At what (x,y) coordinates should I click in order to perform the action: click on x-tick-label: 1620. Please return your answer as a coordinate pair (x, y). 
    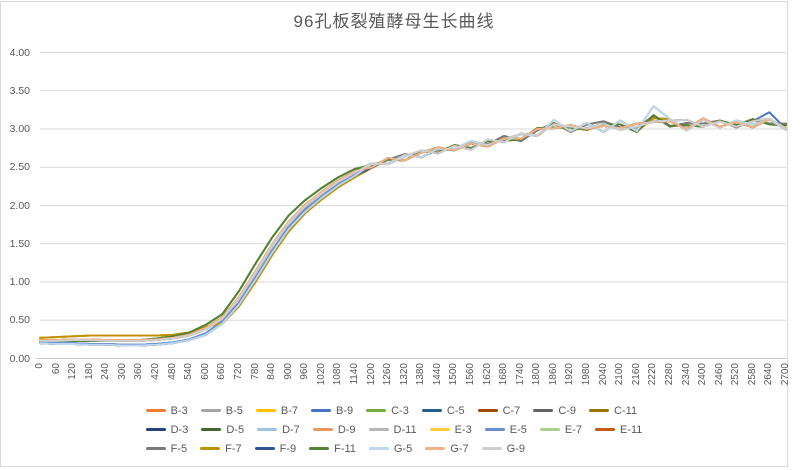
    Looking at the image, I should click on (487, 374).